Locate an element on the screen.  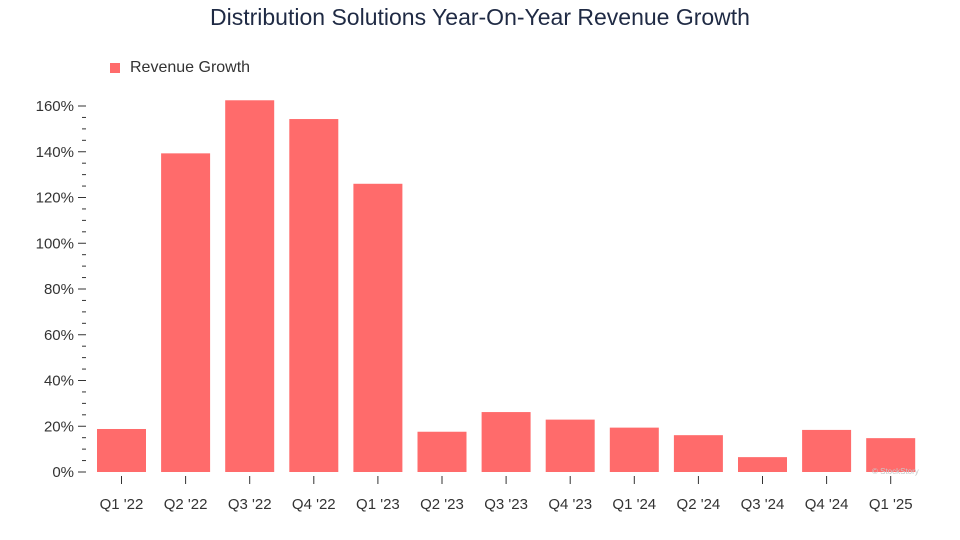
x-tick-label: Q1 '23 is located at coordinates (378, 504).